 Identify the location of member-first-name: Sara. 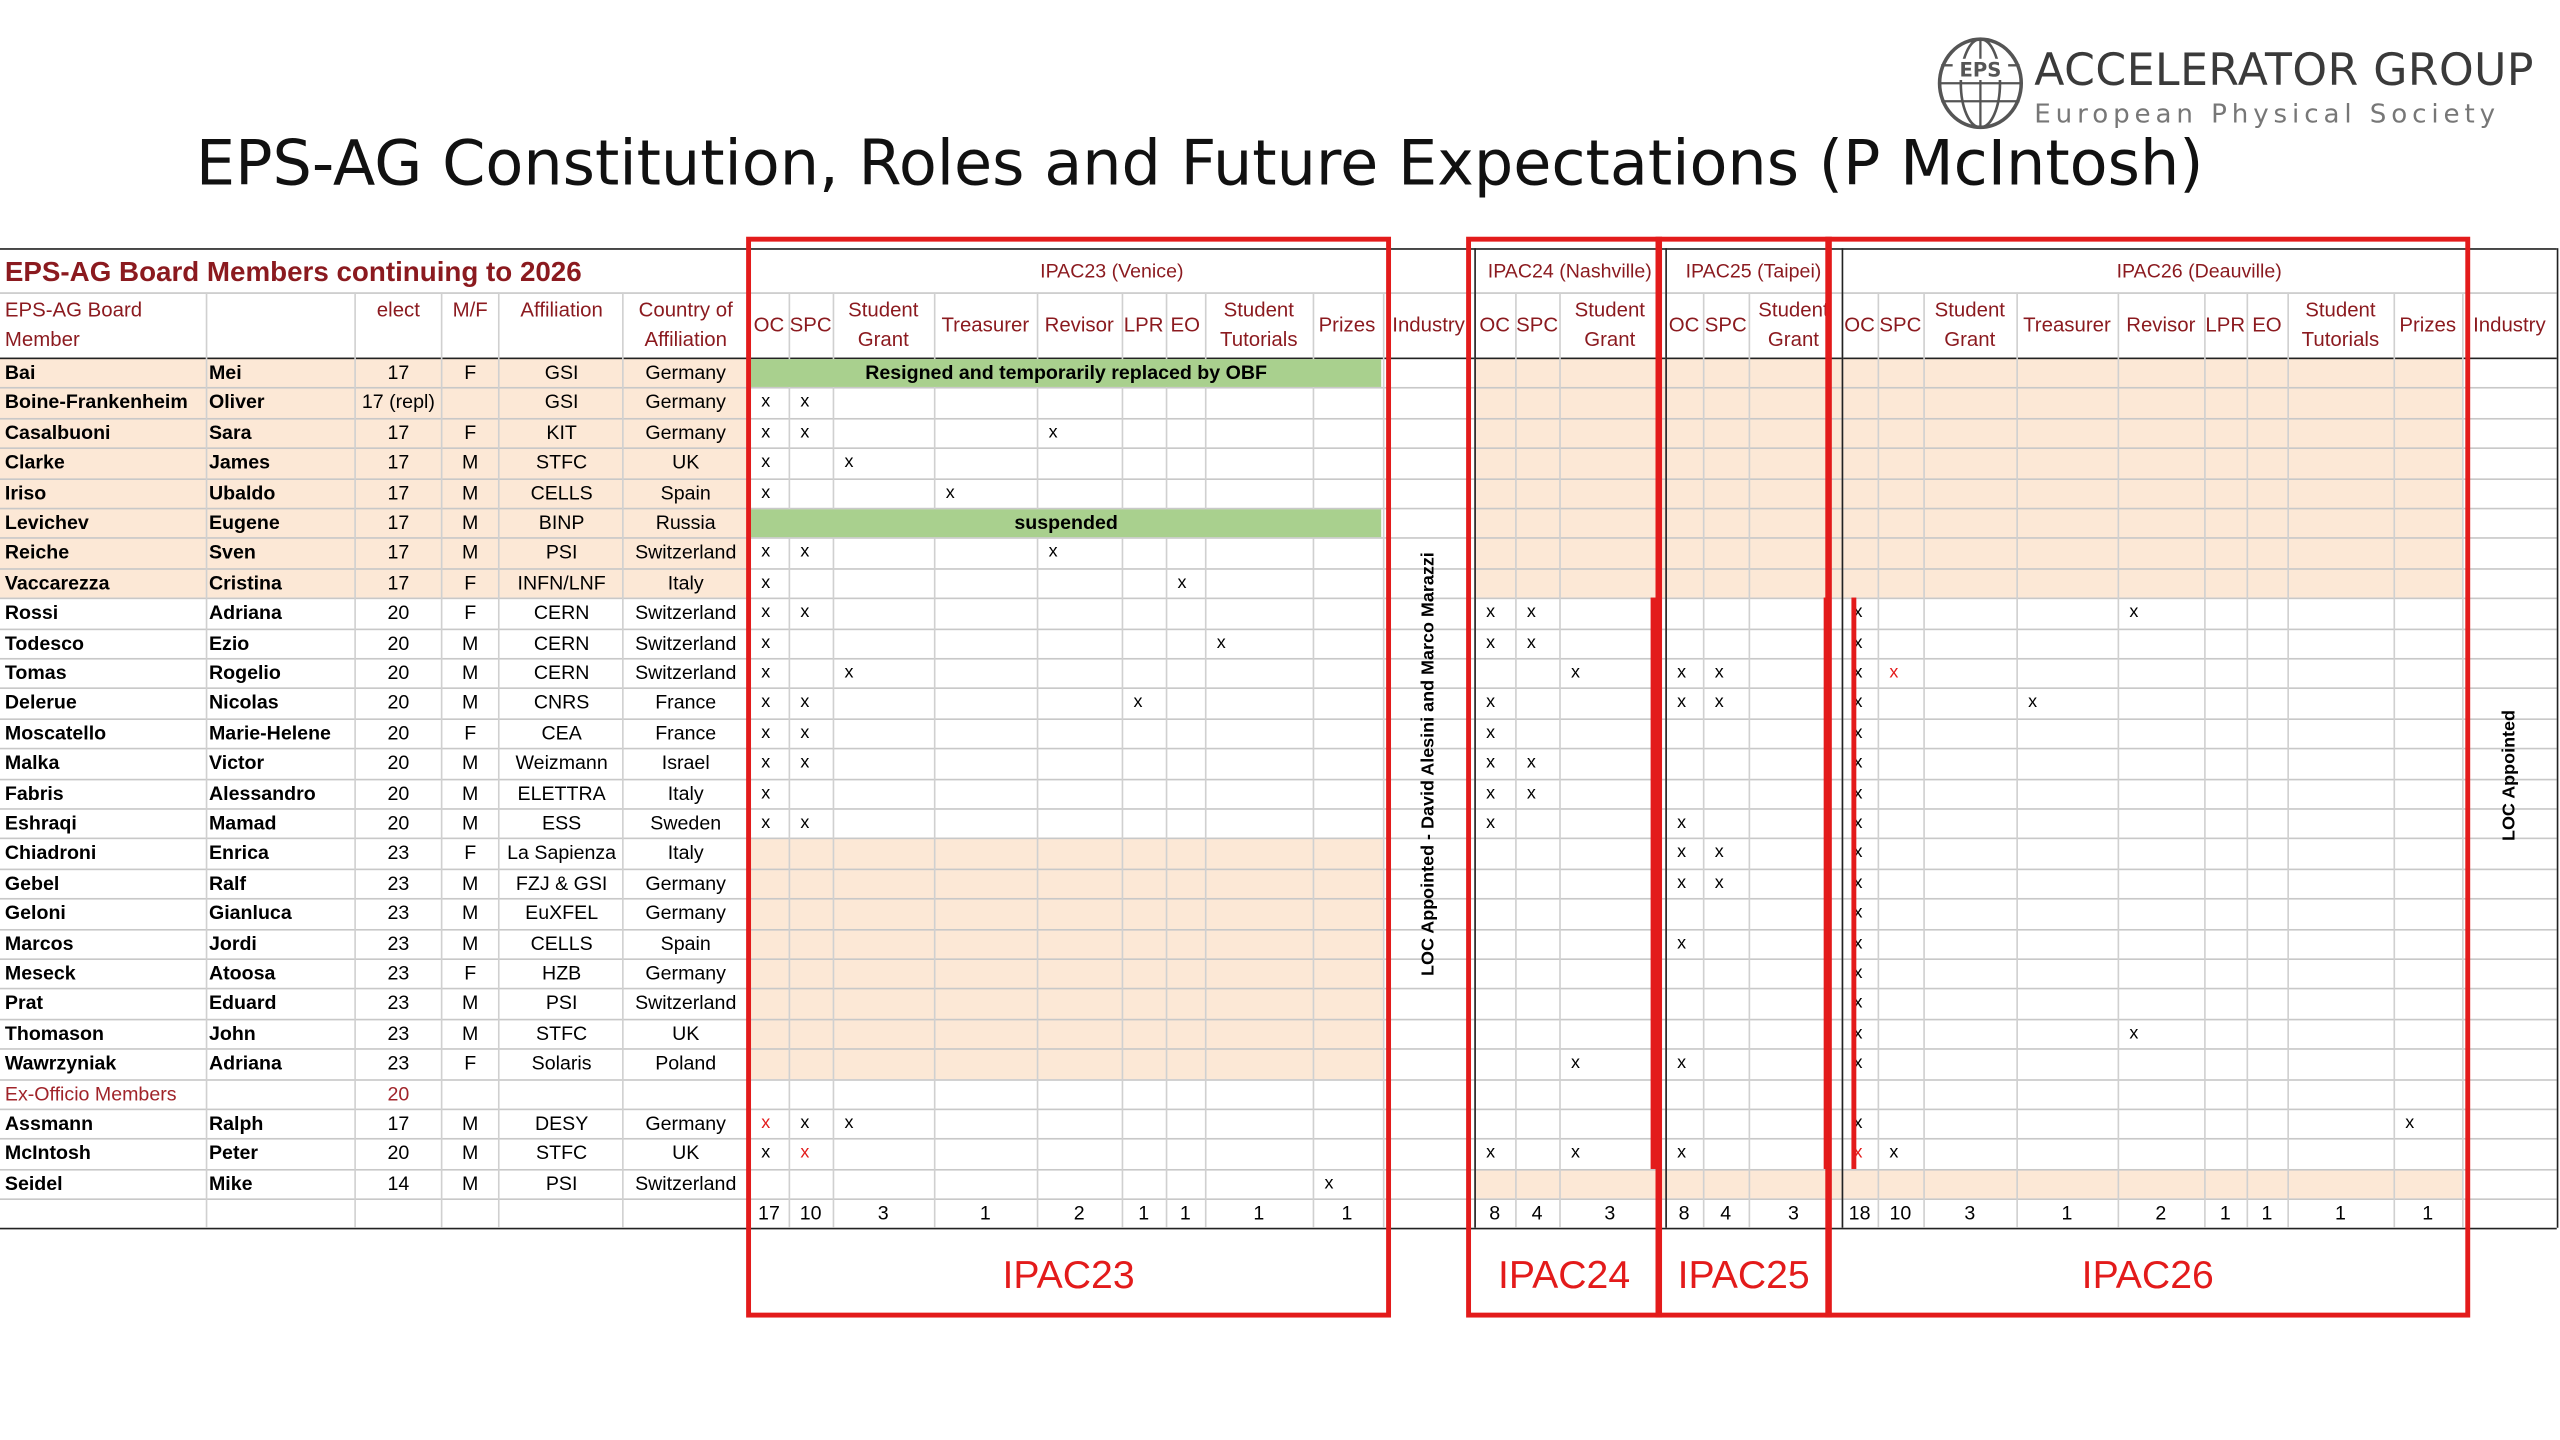
(230, 432).